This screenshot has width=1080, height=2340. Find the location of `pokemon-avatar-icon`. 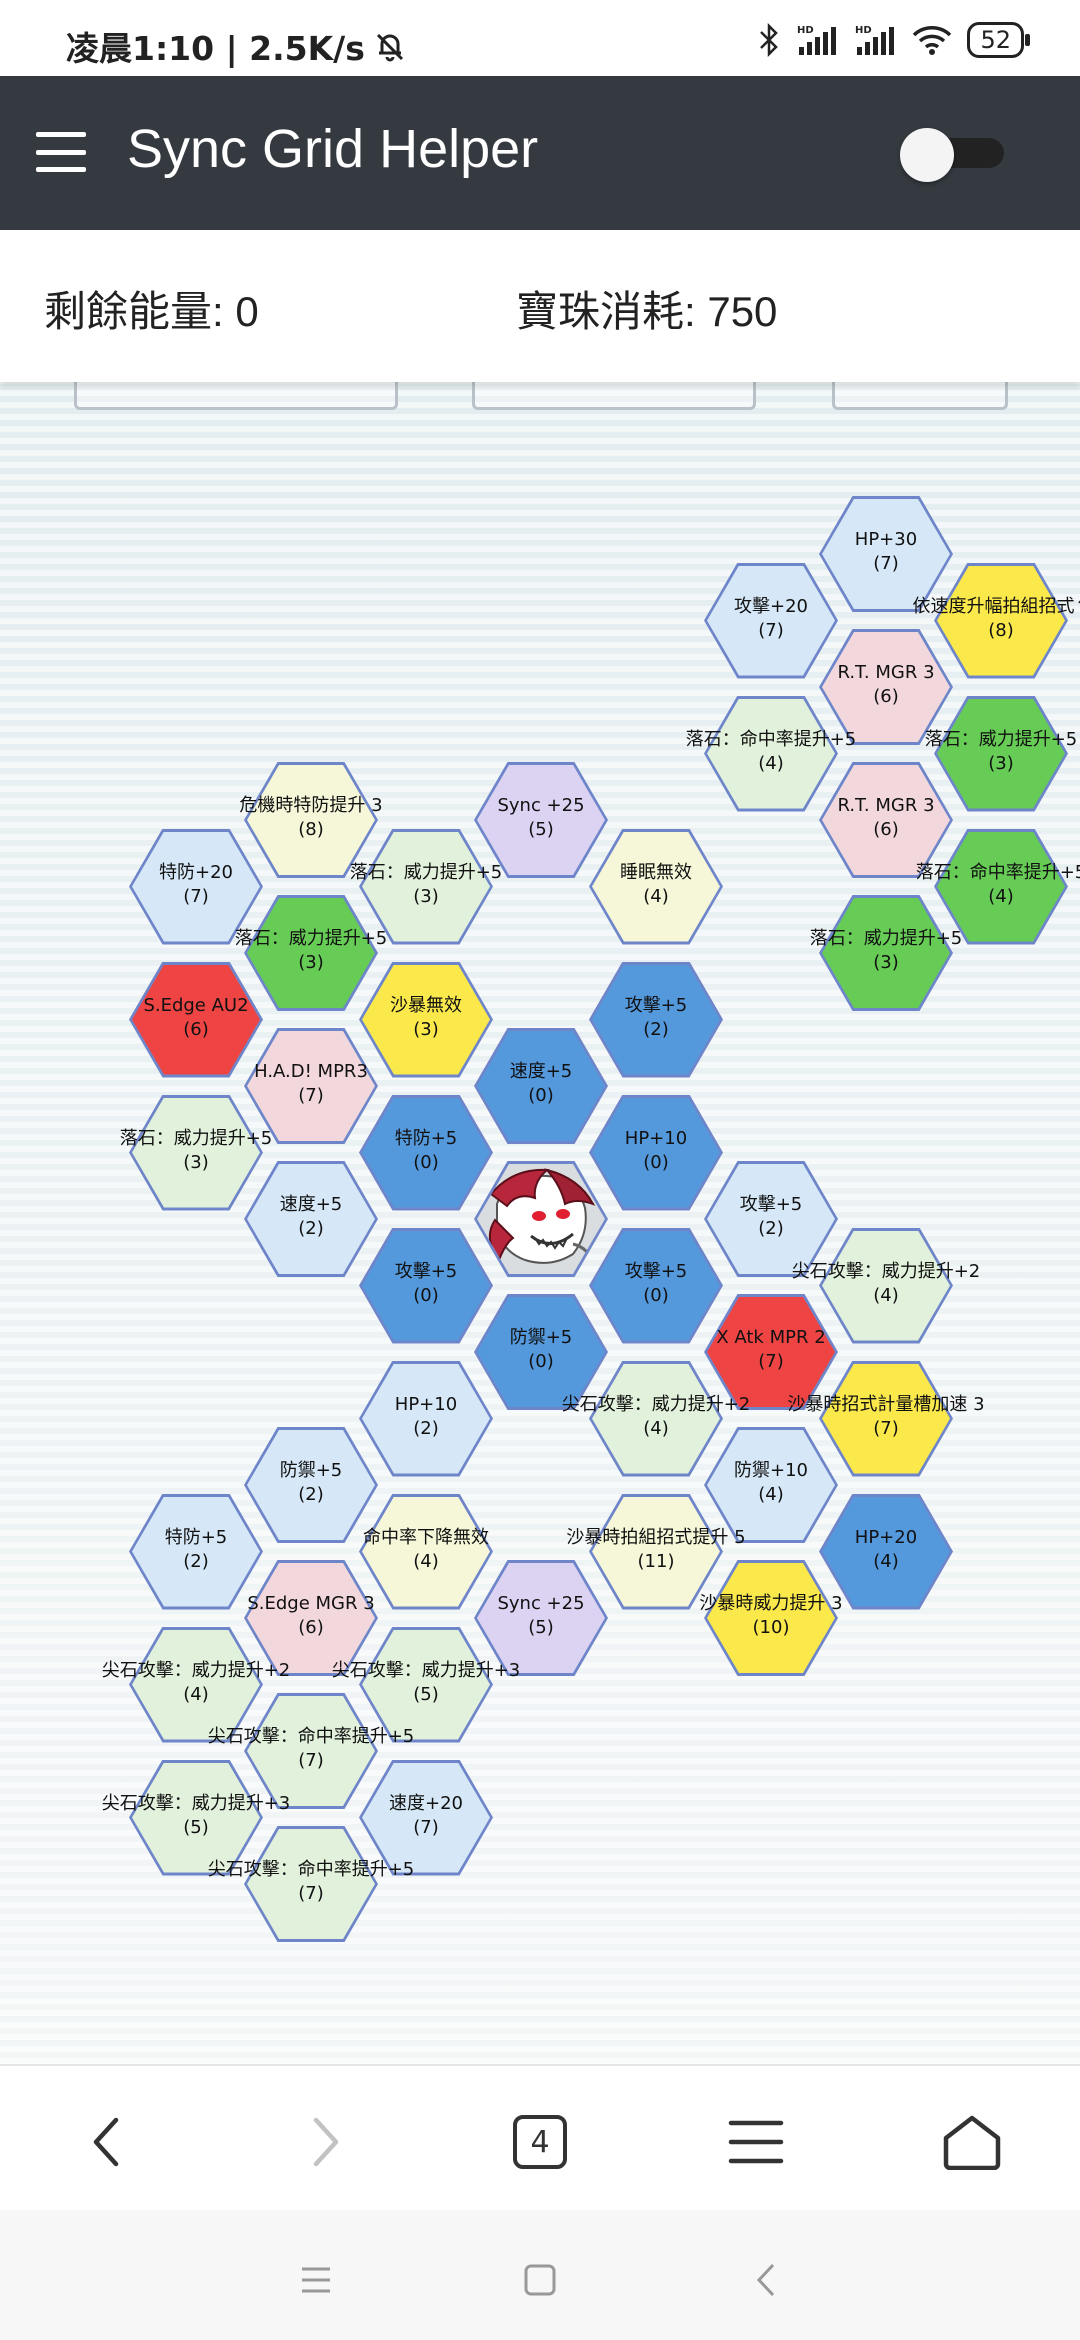

pokemon-avatar-icon is located at coordinates (542, 1216).